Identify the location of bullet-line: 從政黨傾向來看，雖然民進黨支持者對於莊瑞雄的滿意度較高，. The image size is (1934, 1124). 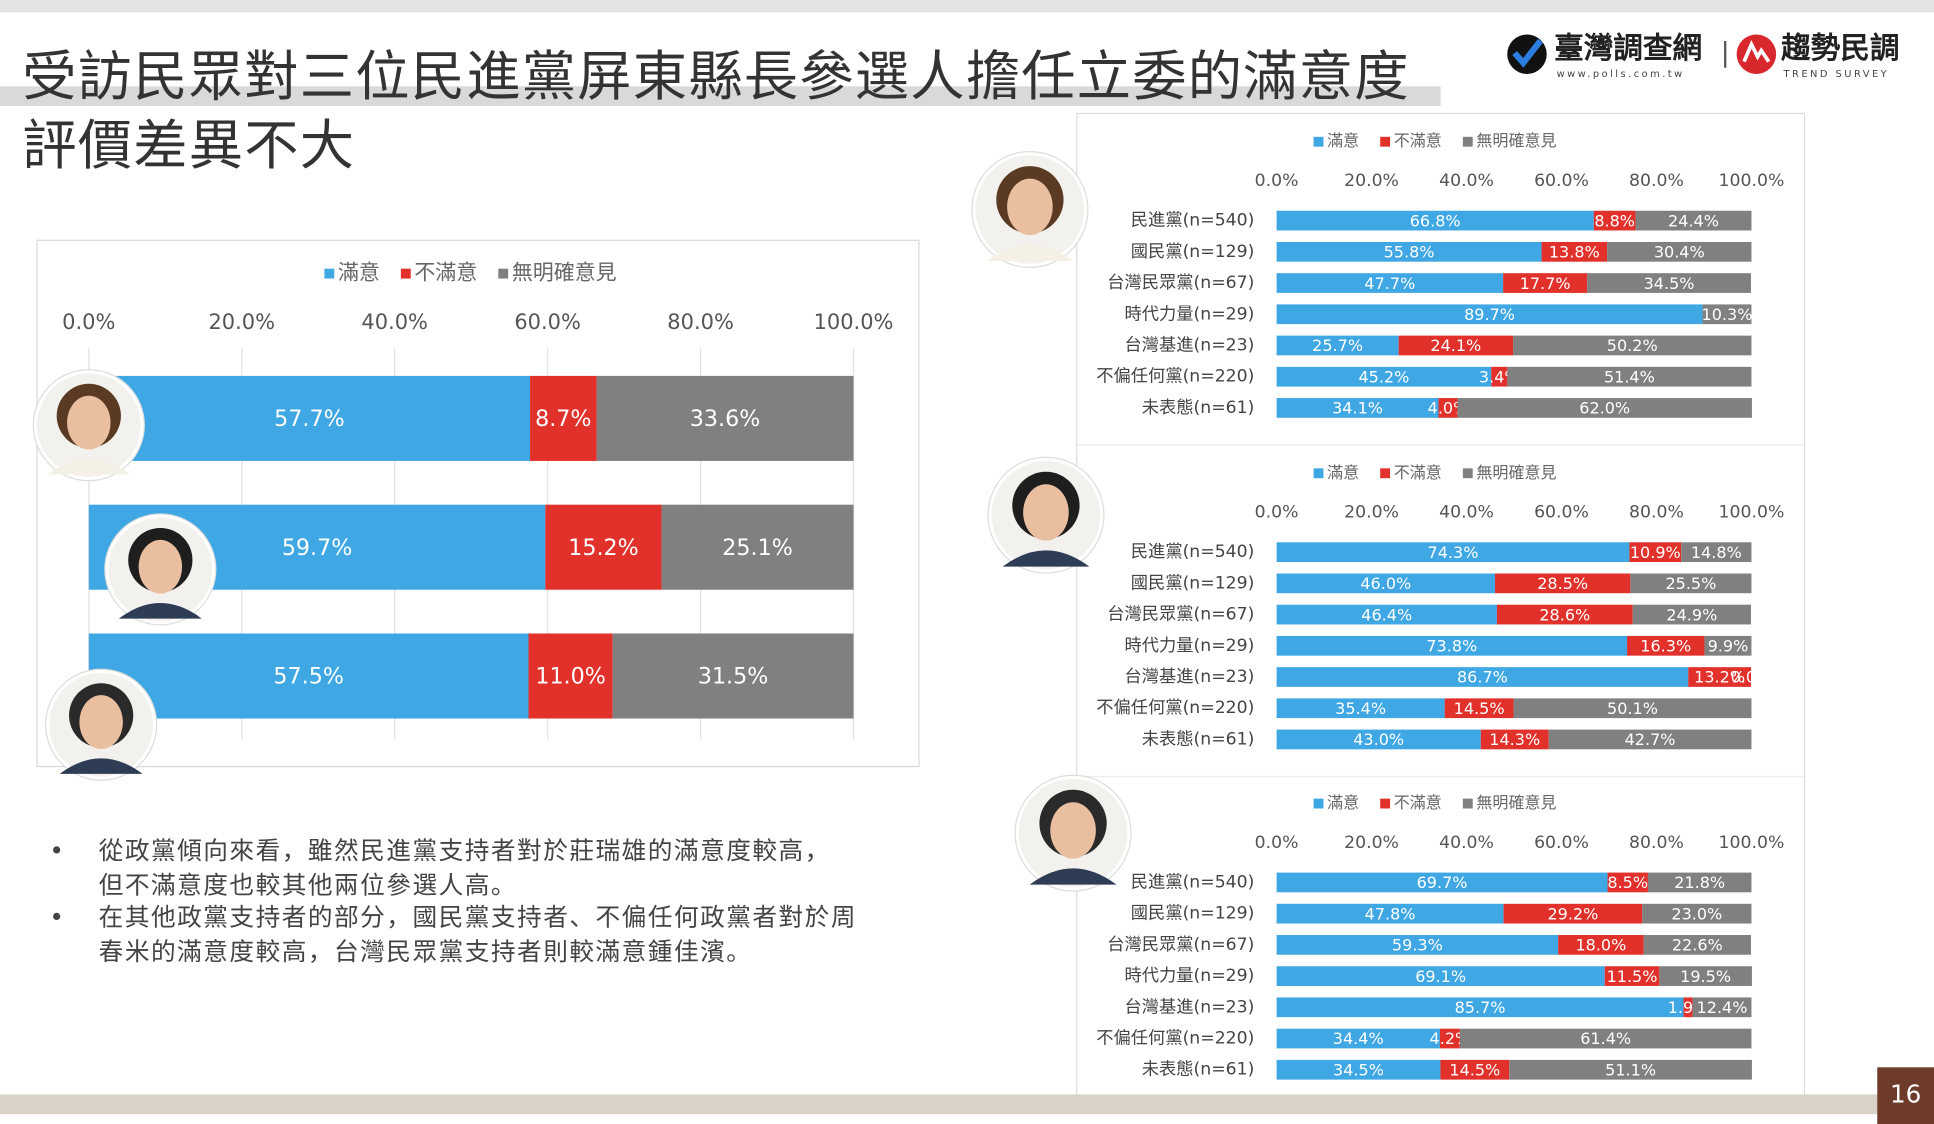
(464, 850).